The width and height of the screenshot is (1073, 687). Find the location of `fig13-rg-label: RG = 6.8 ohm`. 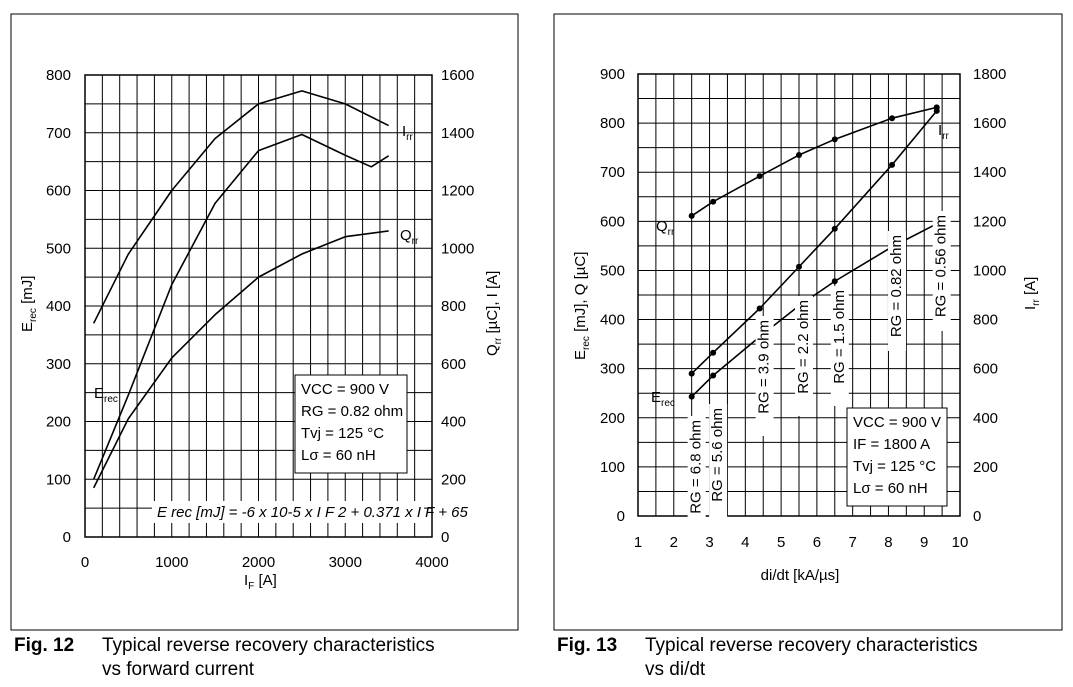

fig13-rg-label: RG = 6.8 ohm is located at coordinates (696, 467).